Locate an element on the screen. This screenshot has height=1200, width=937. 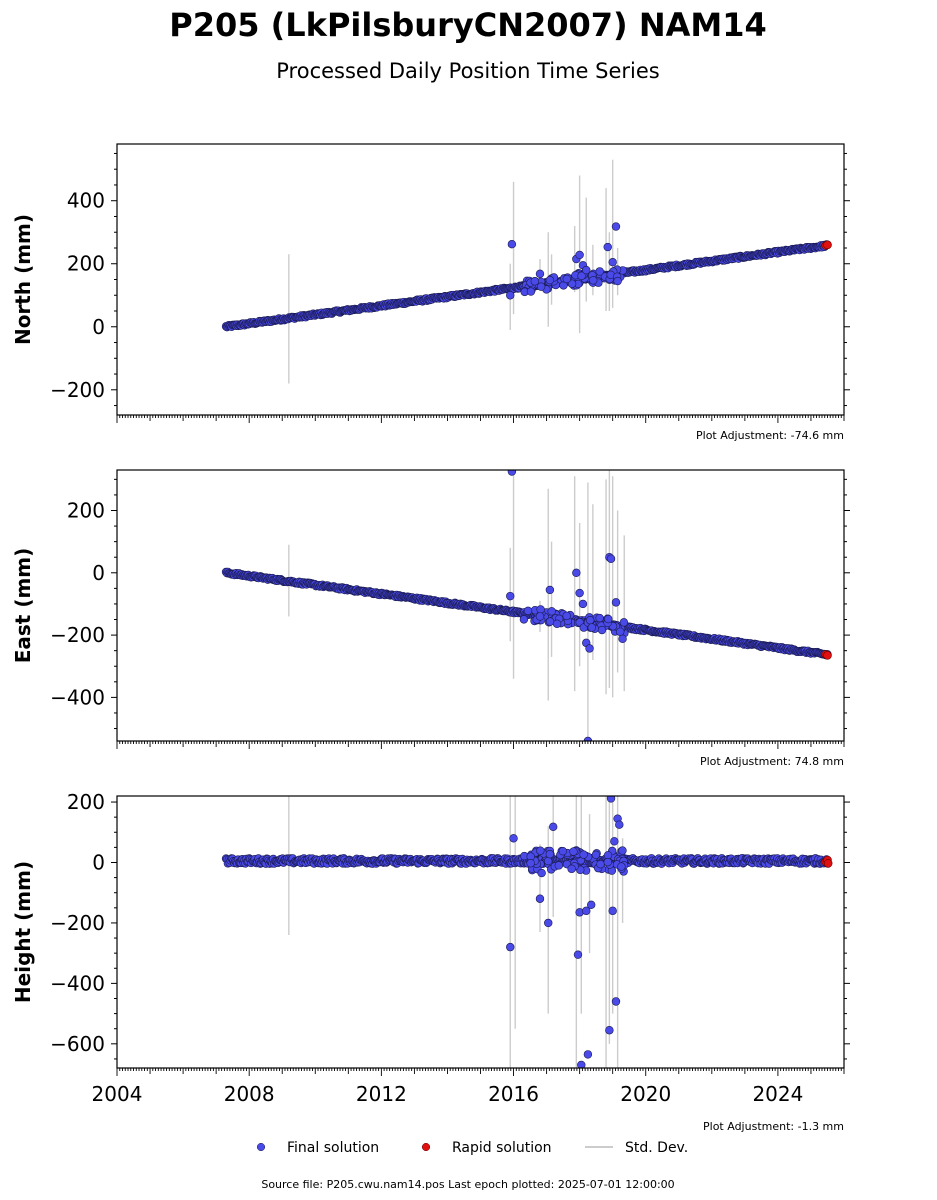
panel-3-plot-area is located at coordinates (527, 932).